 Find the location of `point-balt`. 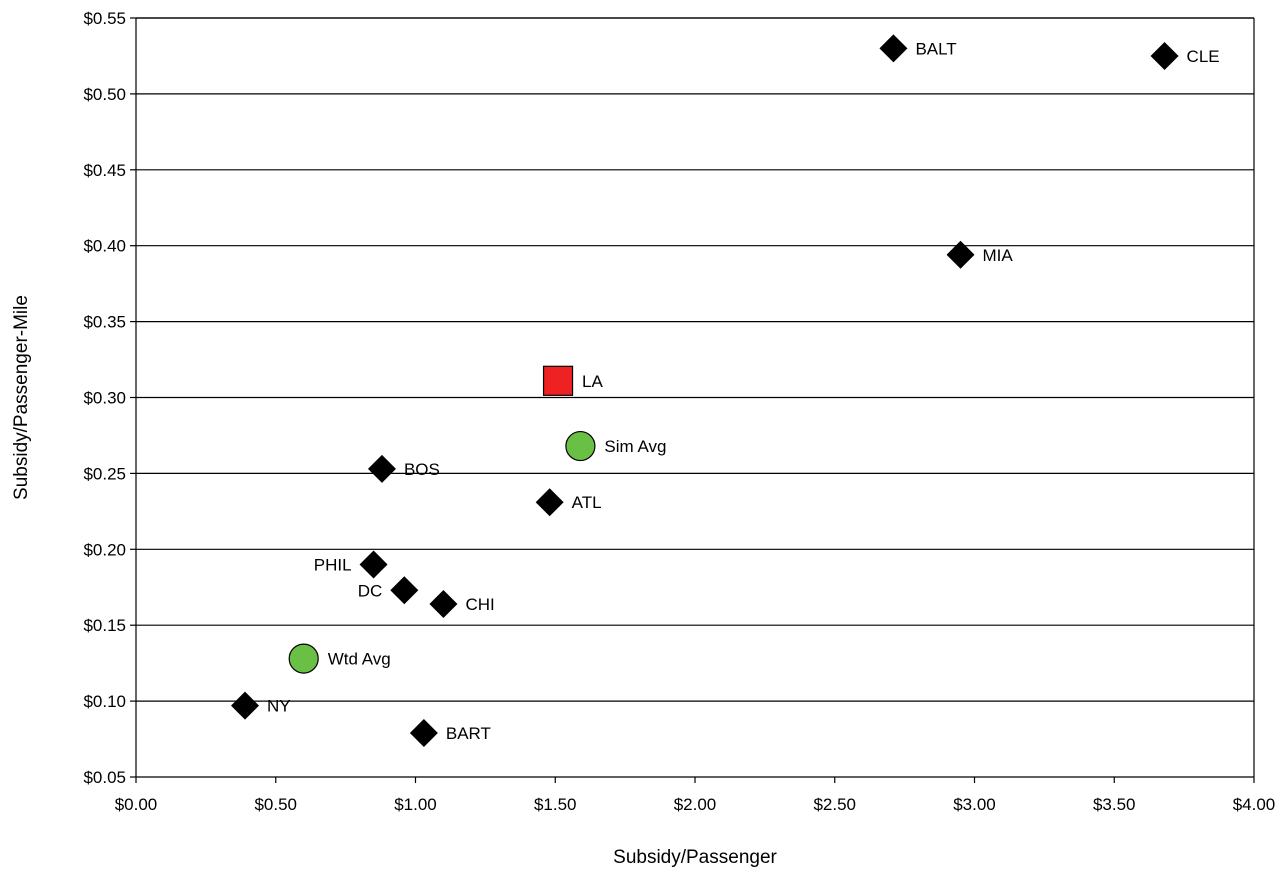

point-balt is located at coordinates (893, 48).